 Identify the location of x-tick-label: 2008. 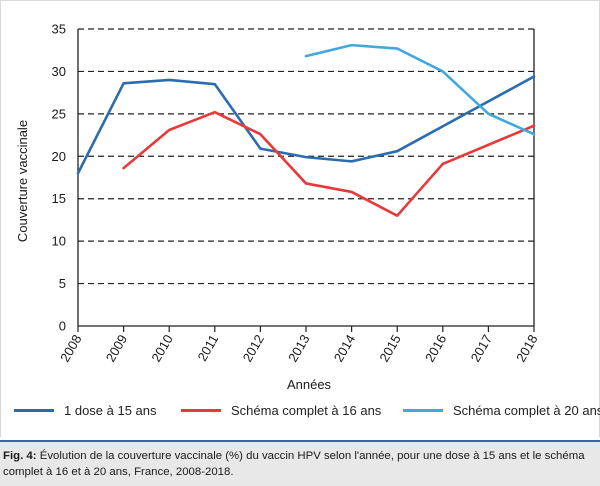
(70, 348).